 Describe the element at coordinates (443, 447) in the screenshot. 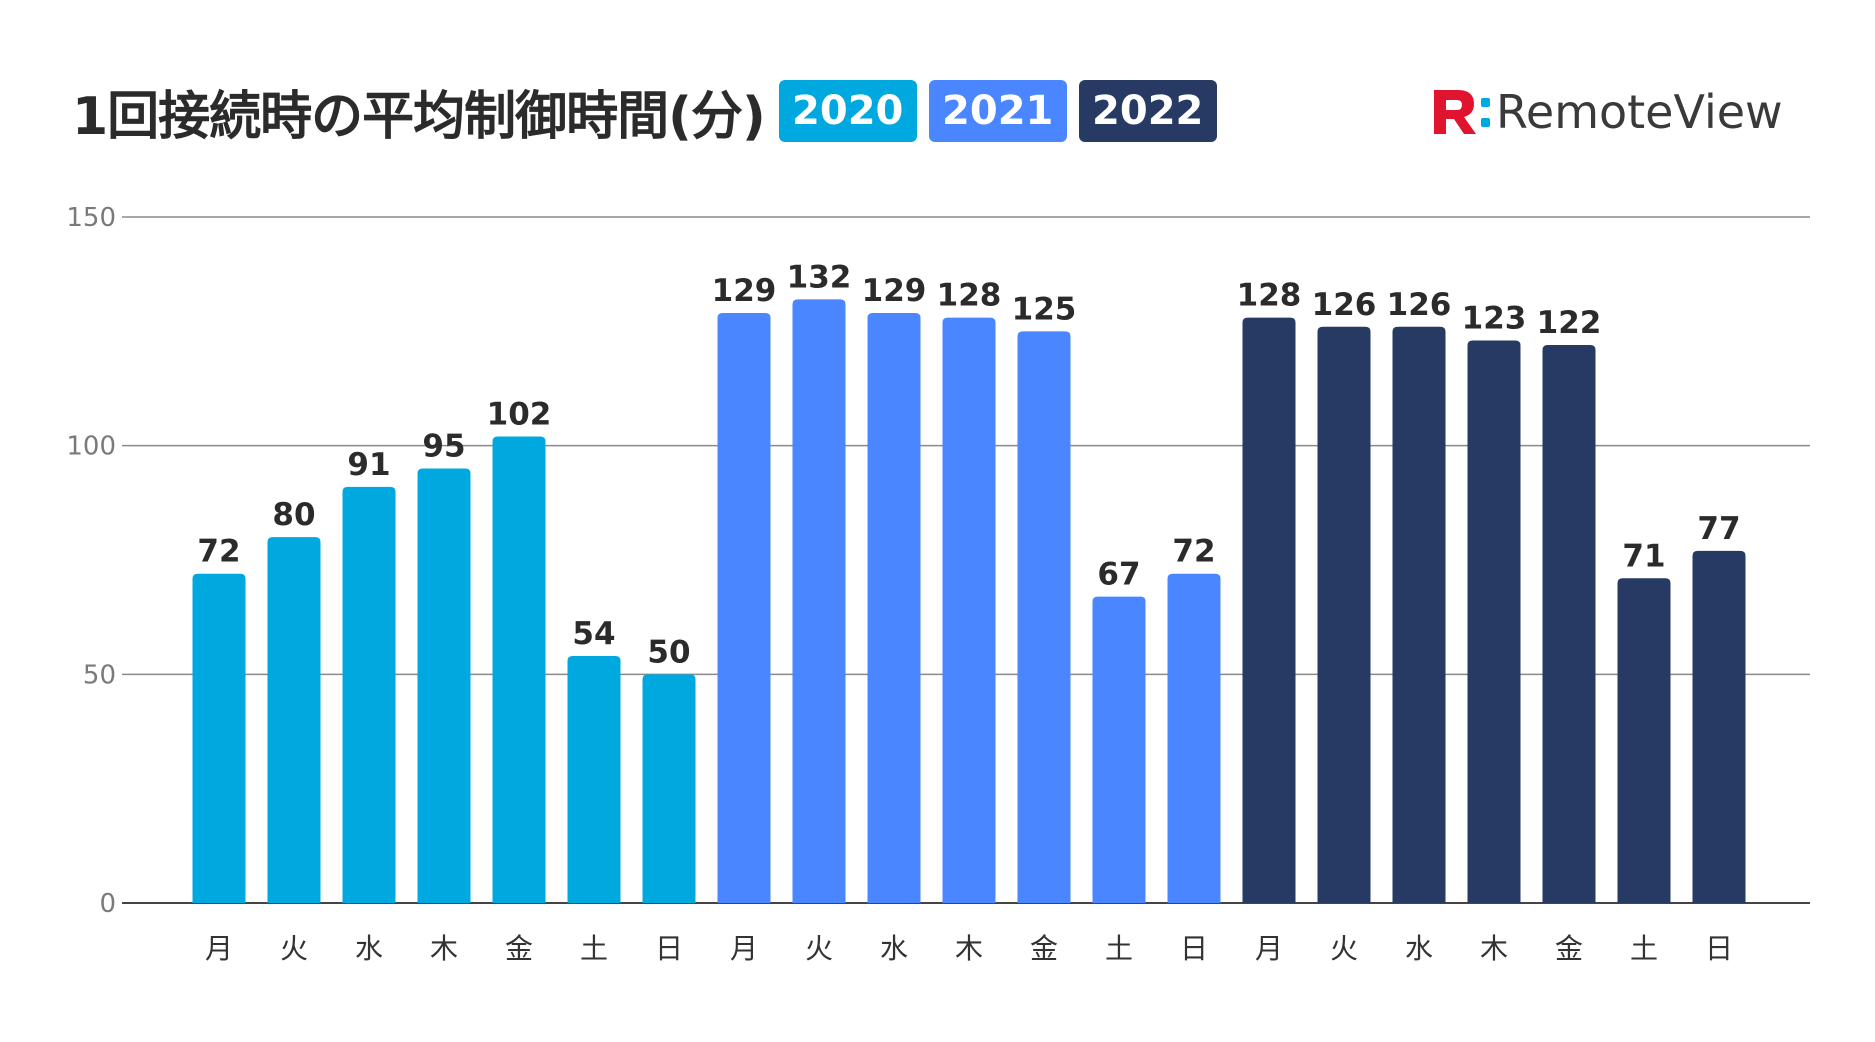

I see `data-label-2020-3: 95` at that location.